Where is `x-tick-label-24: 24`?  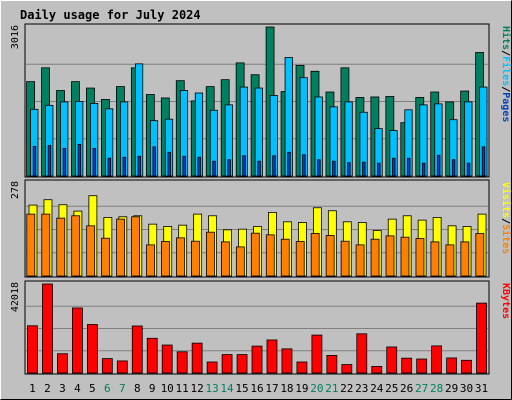 x-tick-label-24: 24 is located at coordinates (377, 388).